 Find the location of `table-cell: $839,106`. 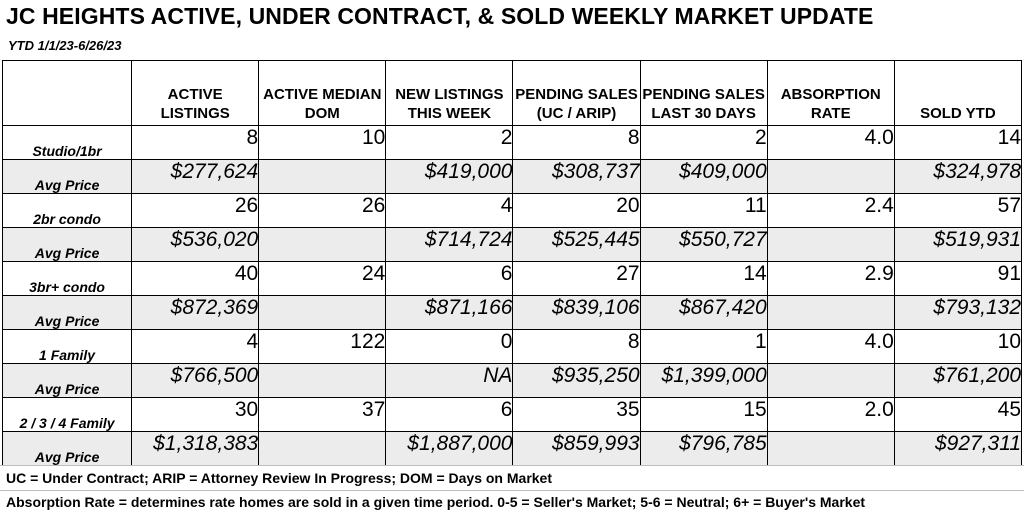

table-cell: $839,106 is located at coordinates (576, 312).